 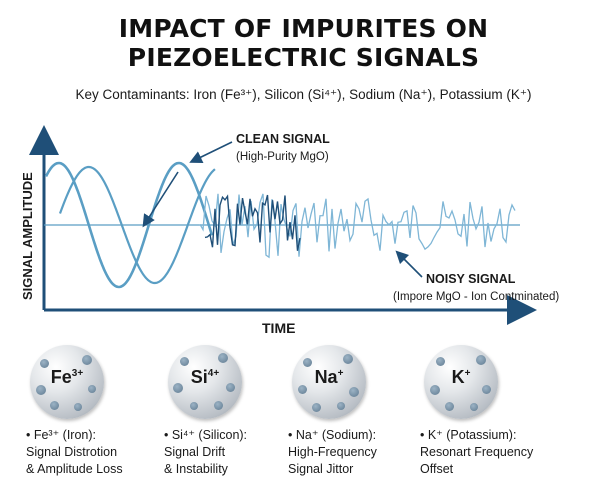 What do you see at coordinates (61, 377) in the screenshot?
I see `iron-symbol: Fe` at bounding box center [61, 377].